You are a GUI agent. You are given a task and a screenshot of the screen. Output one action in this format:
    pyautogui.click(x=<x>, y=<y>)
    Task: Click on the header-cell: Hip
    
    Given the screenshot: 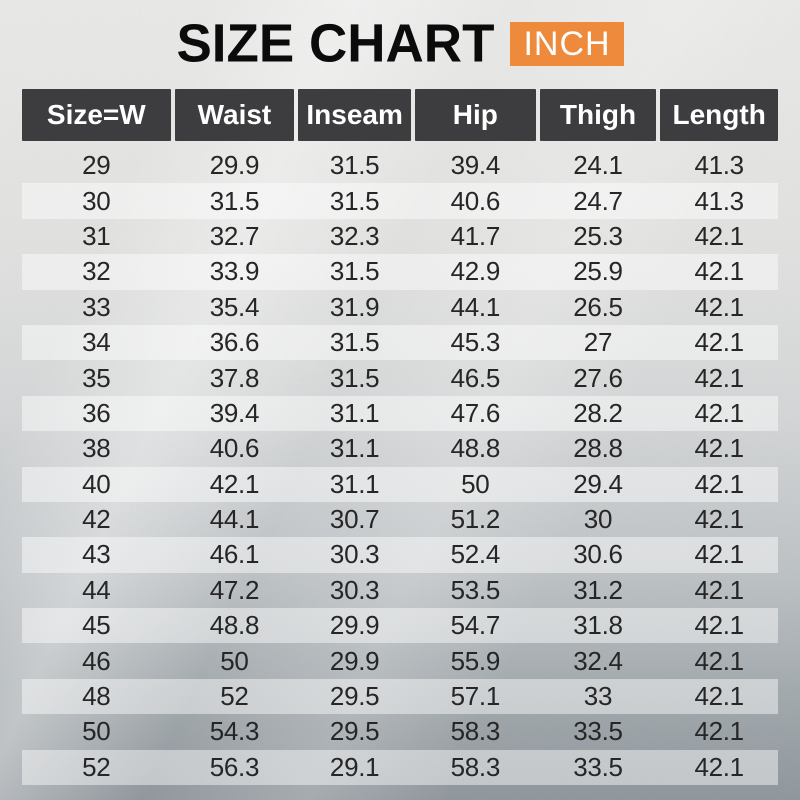 What is the action you would take?
    pyautogui.click(x=475, y=115)
    